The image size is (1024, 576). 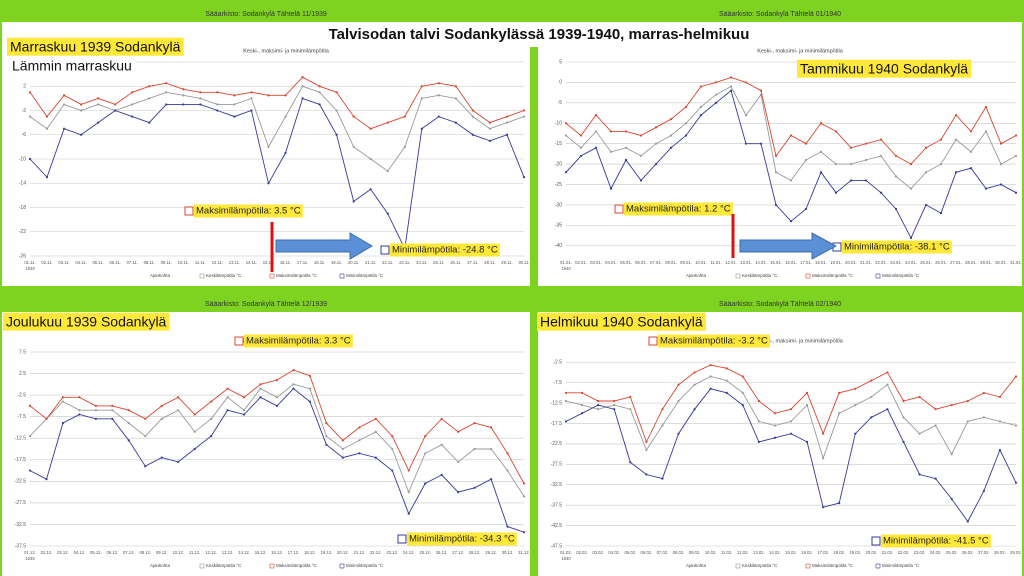 I want to click on legend-label: Maksimilämpötila °C, so click(x=833, y=275).